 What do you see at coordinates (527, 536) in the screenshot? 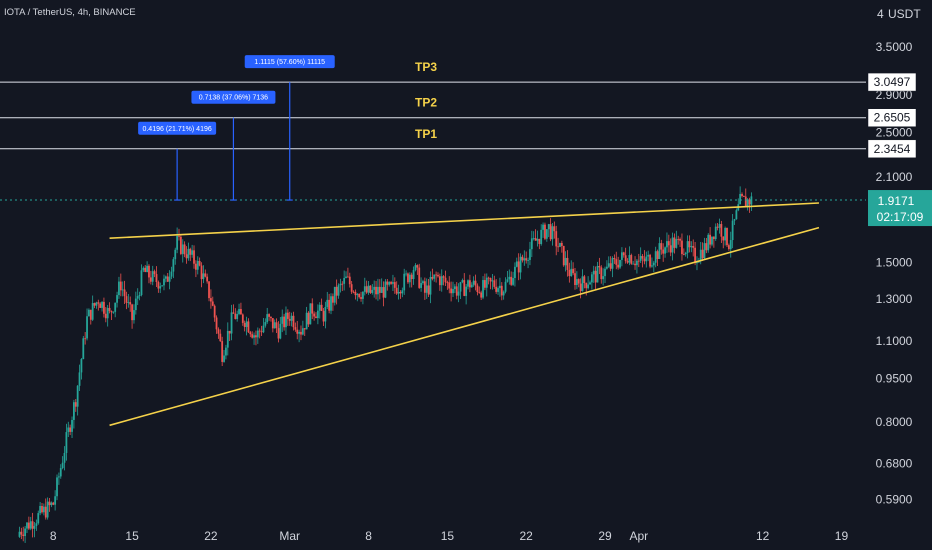
I see `x-tick-label: 22` at bounding box center [527, 536].